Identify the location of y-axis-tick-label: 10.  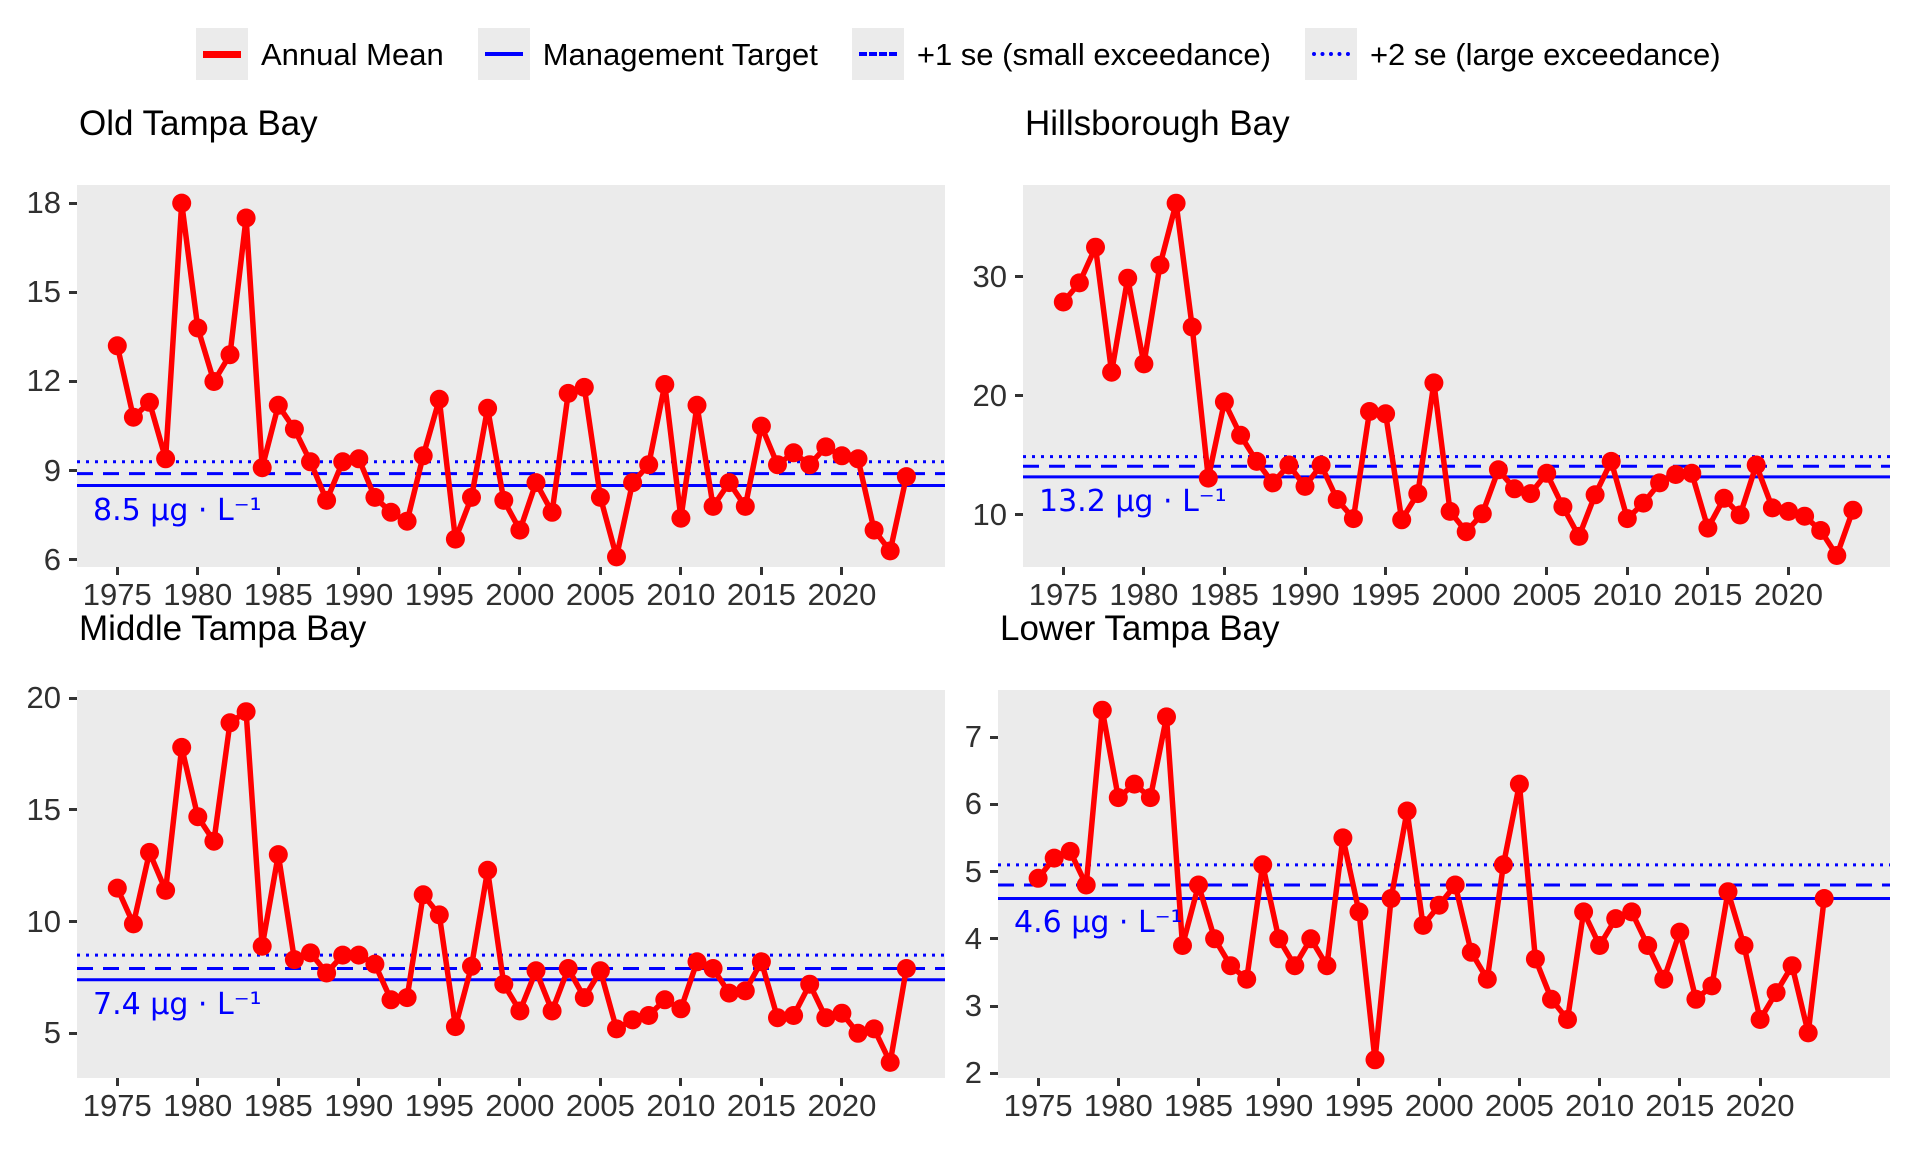
(43, 921).